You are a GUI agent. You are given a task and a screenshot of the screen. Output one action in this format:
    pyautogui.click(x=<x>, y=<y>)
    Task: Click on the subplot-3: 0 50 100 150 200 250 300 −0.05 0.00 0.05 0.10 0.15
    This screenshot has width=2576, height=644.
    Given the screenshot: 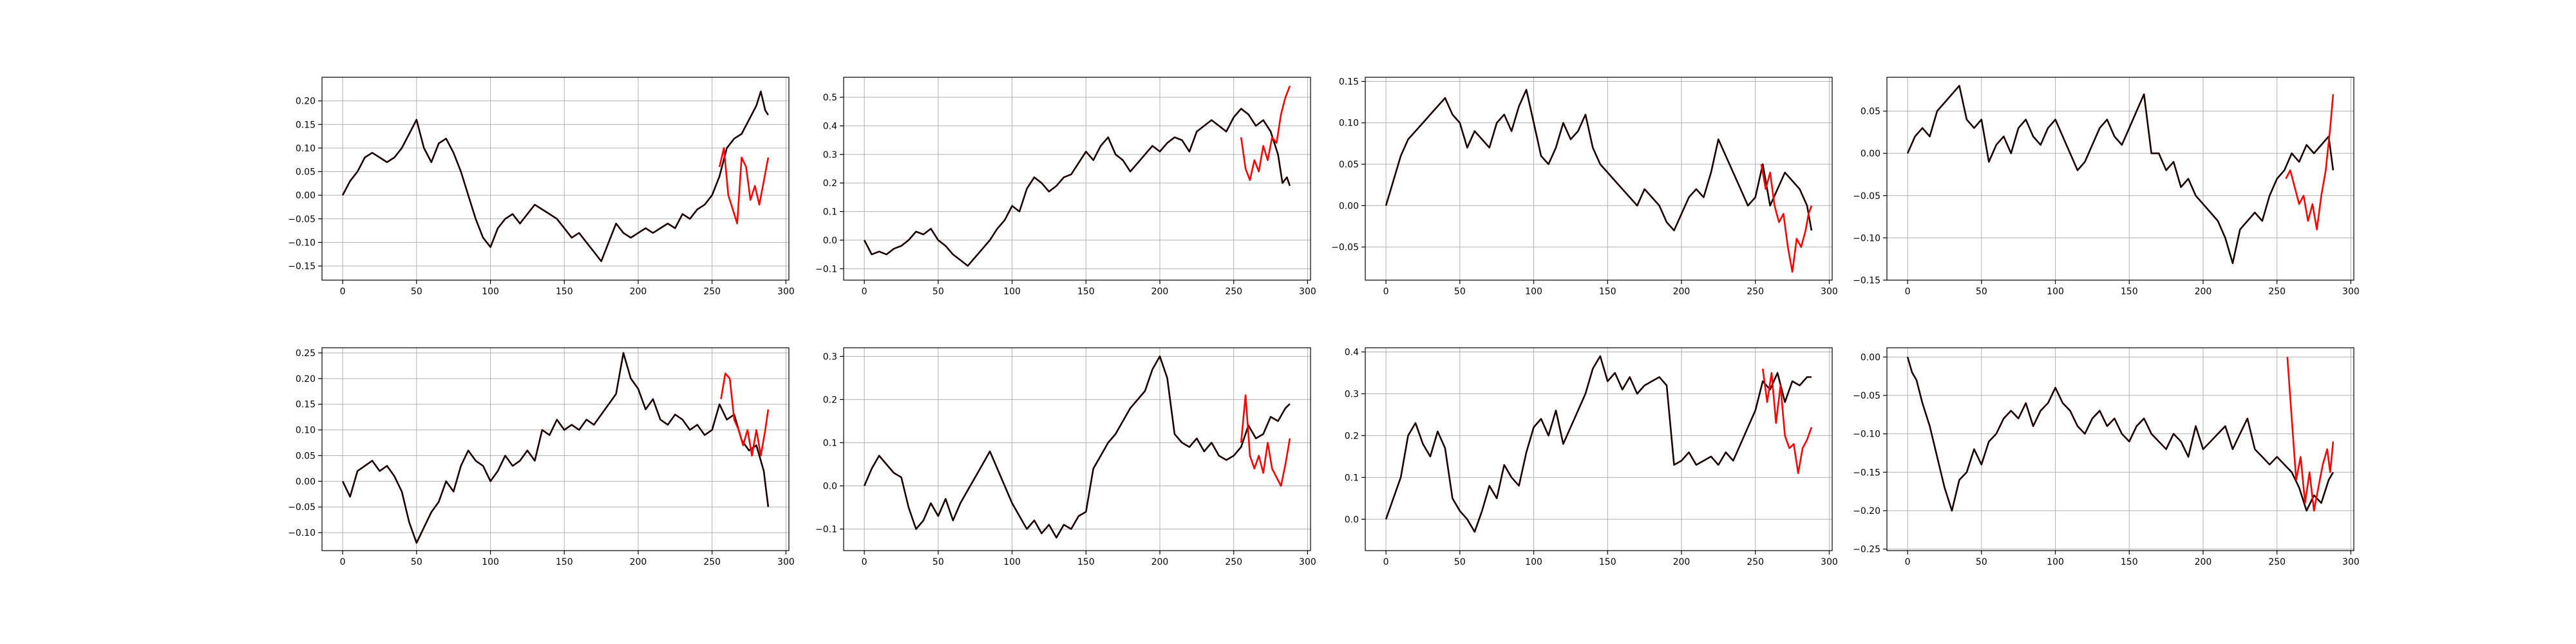 What is the action you would take?
    pyautogui.click(x=1585, y=183)
    